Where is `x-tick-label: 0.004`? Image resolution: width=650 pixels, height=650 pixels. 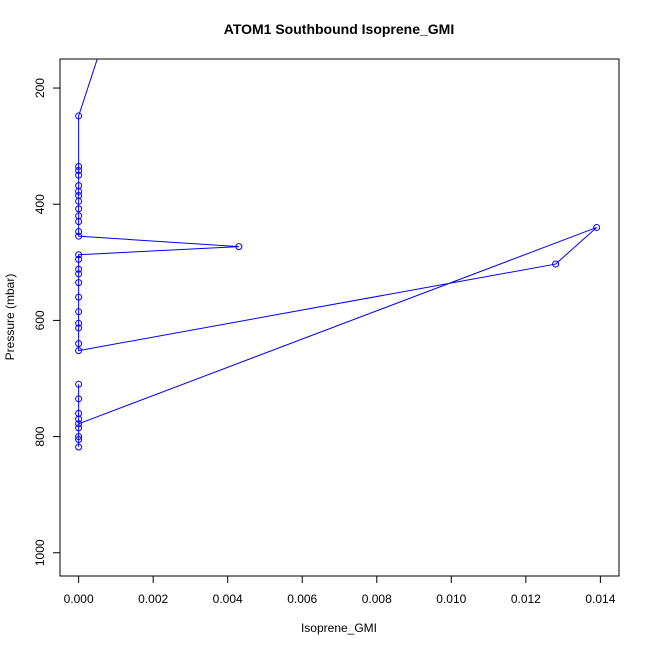
x-tick-label: 0.004 is located at coordinates (228, 599).